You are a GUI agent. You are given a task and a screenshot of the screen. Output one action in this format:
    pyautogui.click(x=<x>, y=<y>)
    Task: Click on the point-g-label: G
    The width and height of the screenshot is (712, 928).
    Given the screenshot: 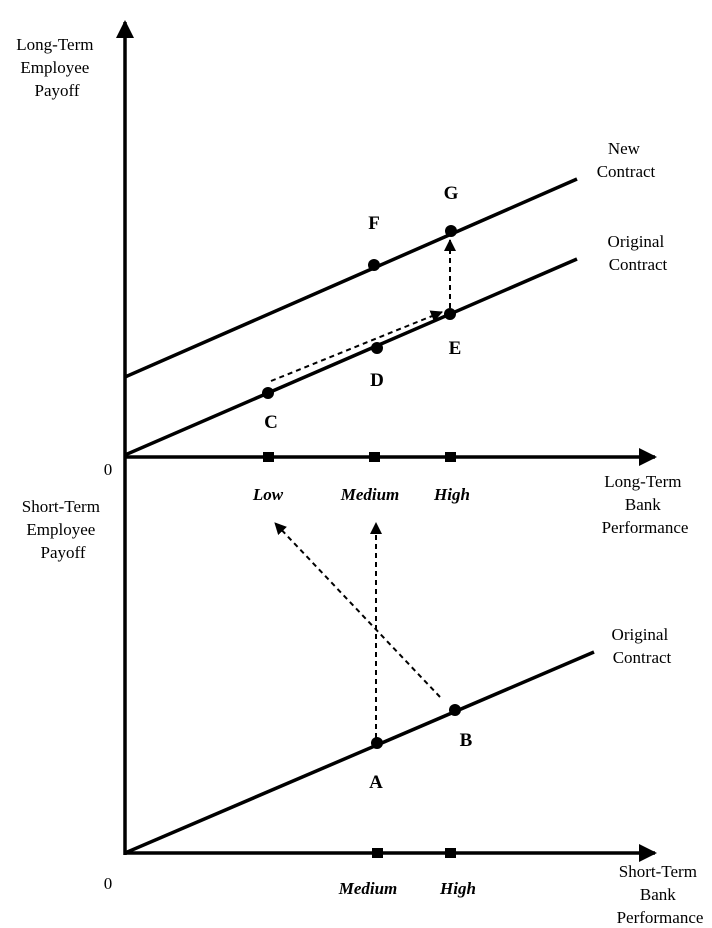 What is the action you would take?
    pyautogui.click(x=451, y=193)
    